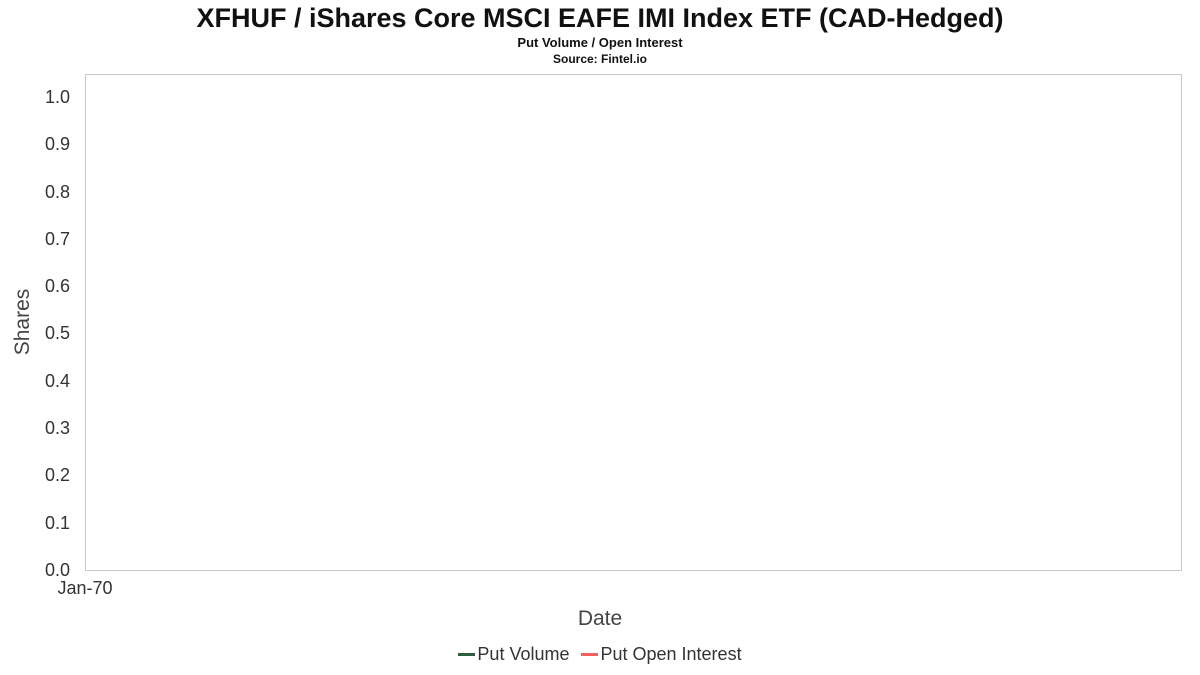 This screenshot has width=1200, height=675. Describe the element at coordinates (600, 42) in the screenshot. I see `chart-subtitle: Put Volume / Open Interest` at that location.